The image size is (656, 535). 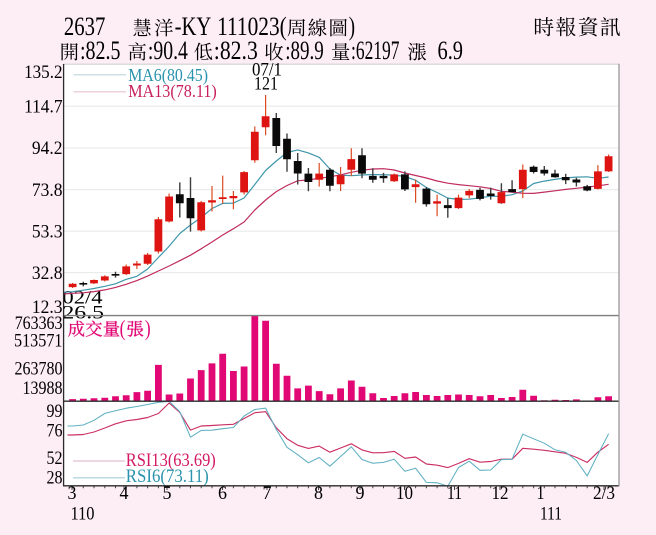 What do you see at coordinates (43, 72) in the screenshot?
I see `svg-text: 135.2` at bounding box center [43, 72].